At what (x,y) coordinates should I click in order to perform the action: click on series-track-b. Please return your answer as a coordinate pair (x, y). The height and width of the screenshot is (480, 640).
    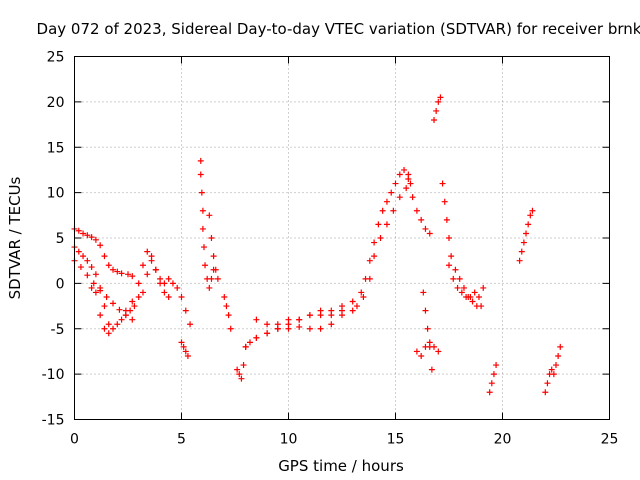
    Looking at the image, I should click on (103, 252).